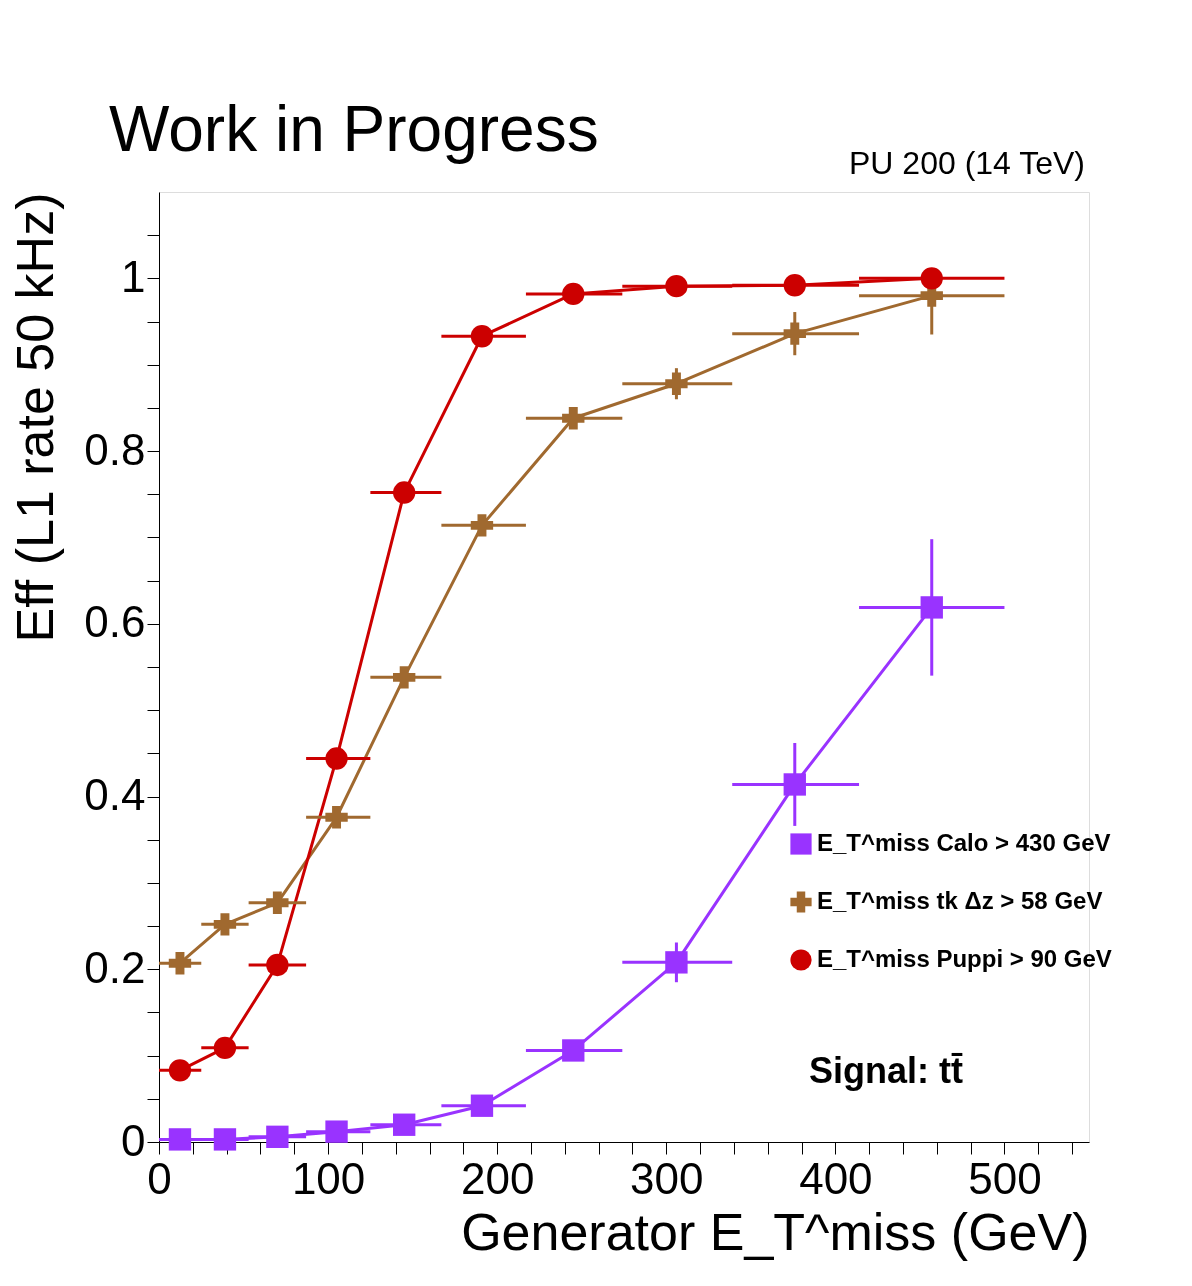 The image size is (1192, 1286). Describe the element at coordinates (328, 1178) in the screenshot. I see `x-tick-label: 100` at that location.